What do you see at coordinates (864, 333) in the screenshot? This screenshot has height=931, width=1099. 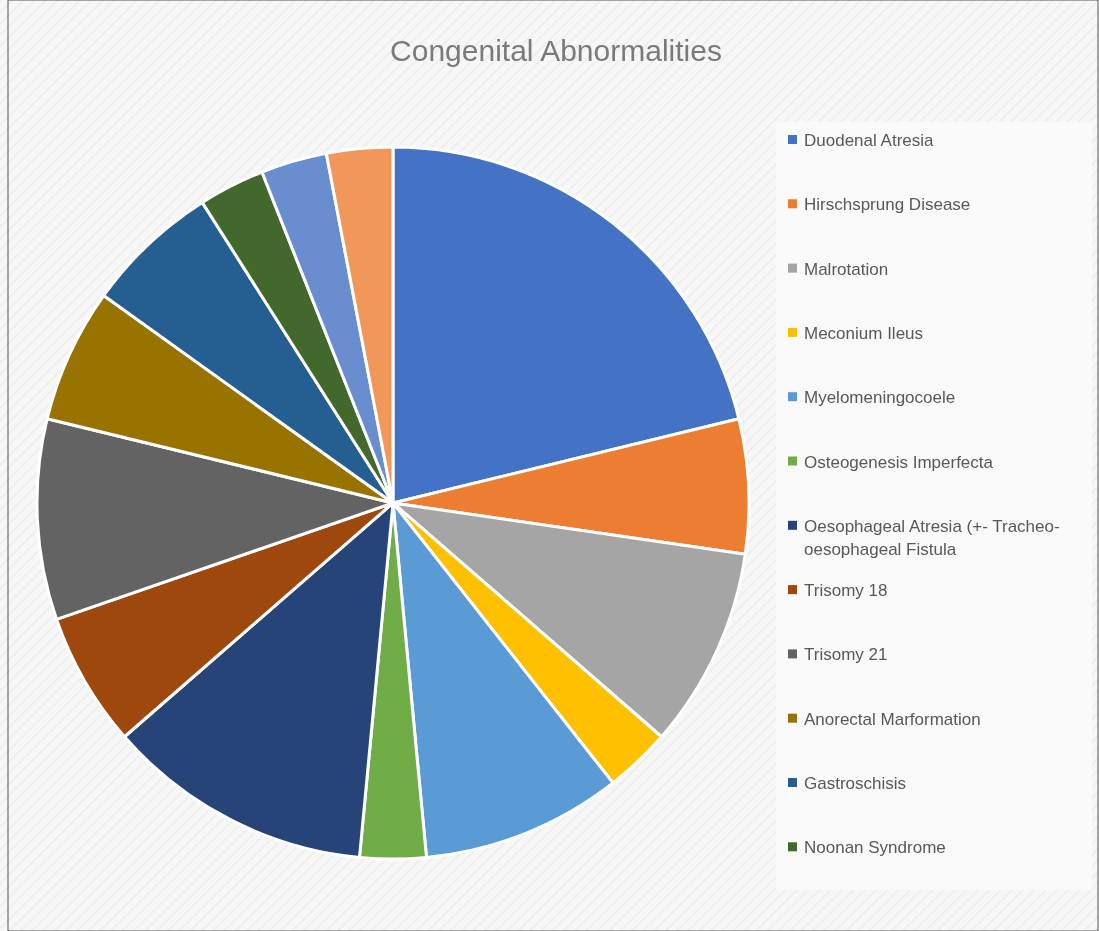 I see `legend-label: Meconium Ileus` at bounding box center [864, 333].